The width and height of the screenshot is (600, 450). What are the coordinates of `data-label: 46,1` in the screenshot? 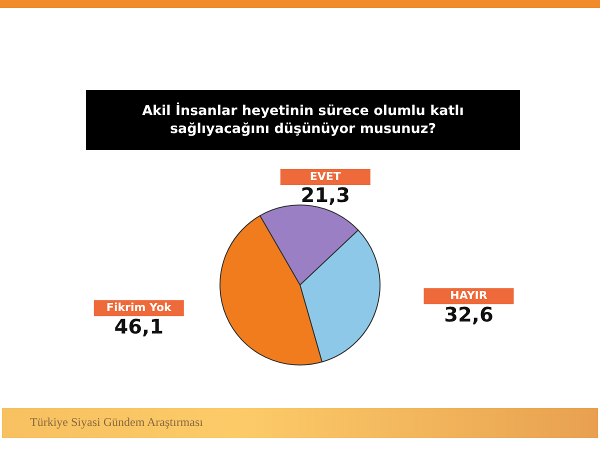 It's located at (139, 326).